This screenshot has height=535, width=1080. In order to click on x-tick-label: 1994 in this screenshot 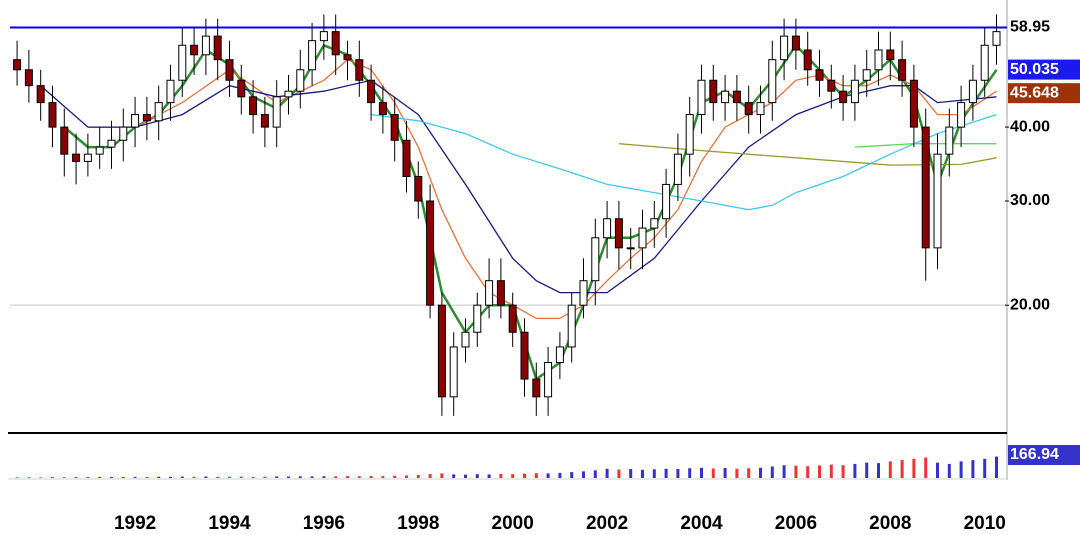, I will do `click(229, 523)`.